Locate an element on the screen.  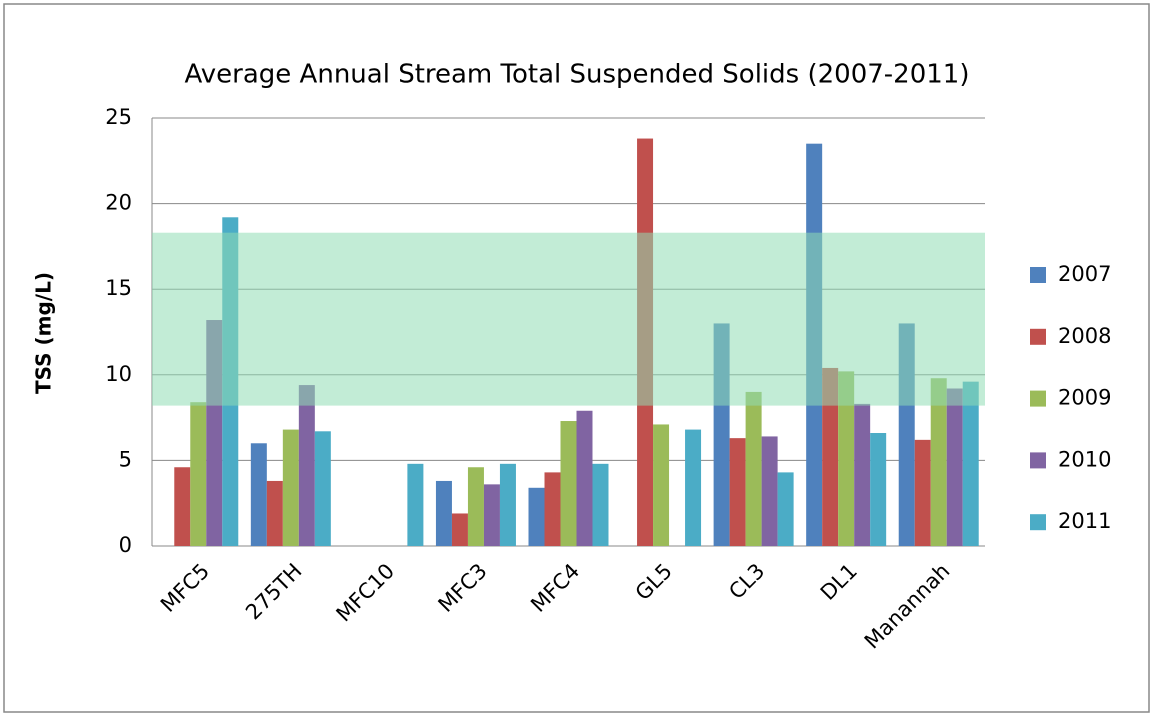
y-tick-label: 15 is located at coordinates (118, 288).